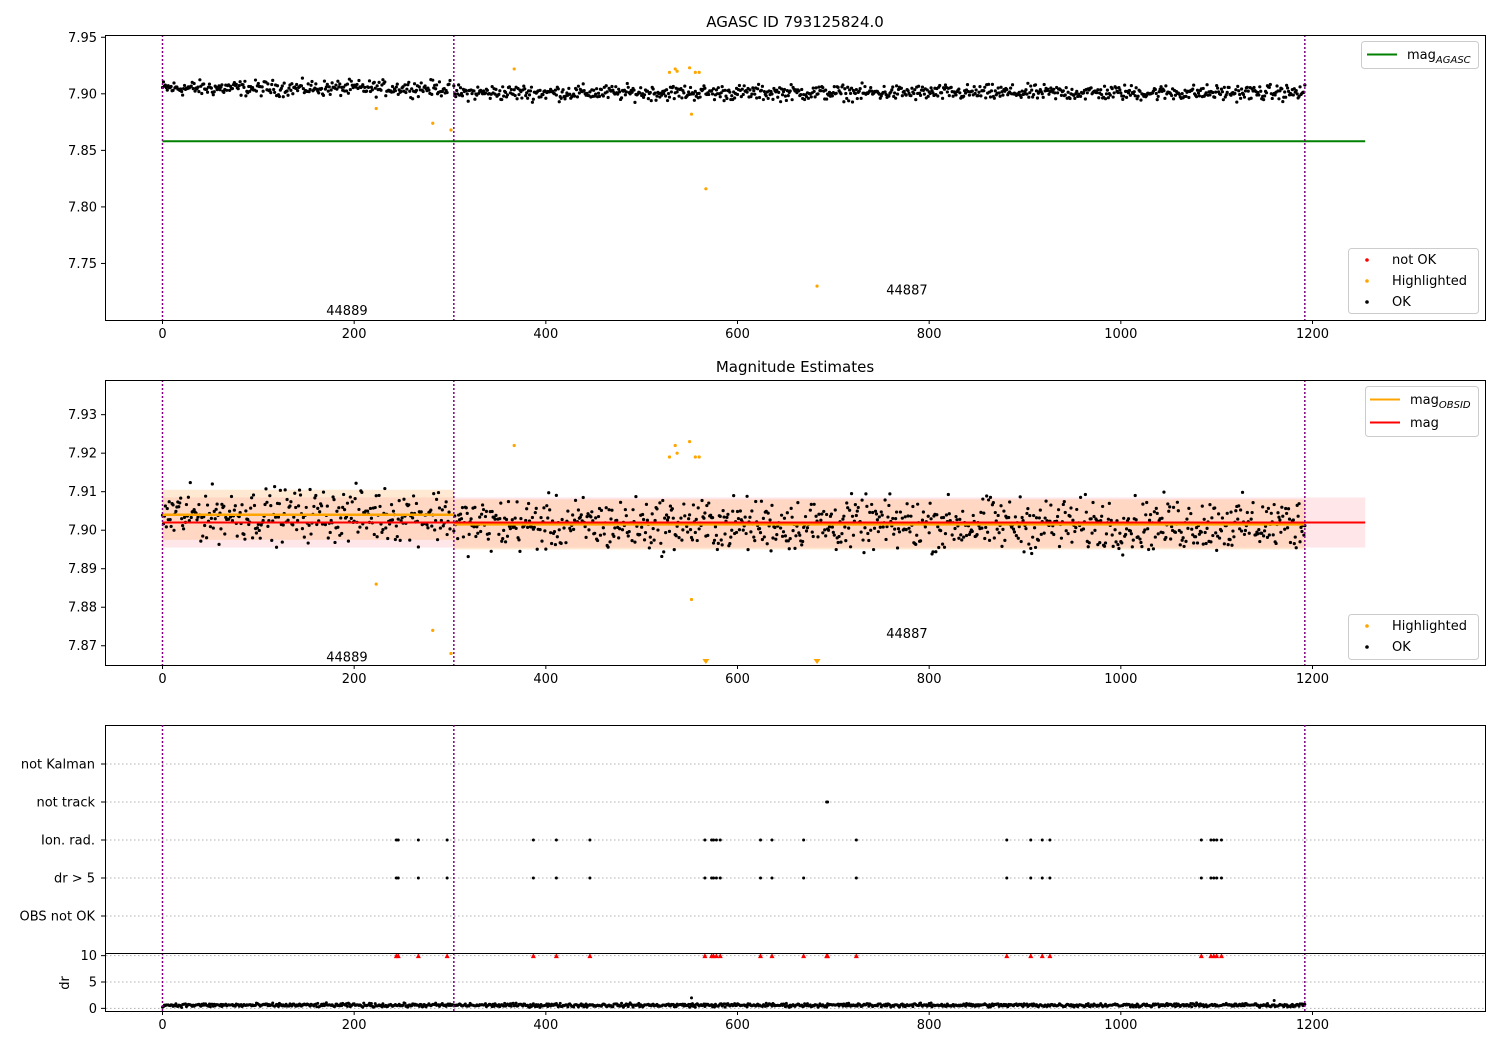 Image resolution: width=1500 pixels, height=1050 pixels. What do you see at coordinates (545, 679) in the screenshot?
I see `x-tick-label: 400` at bounding box center [545, 679].